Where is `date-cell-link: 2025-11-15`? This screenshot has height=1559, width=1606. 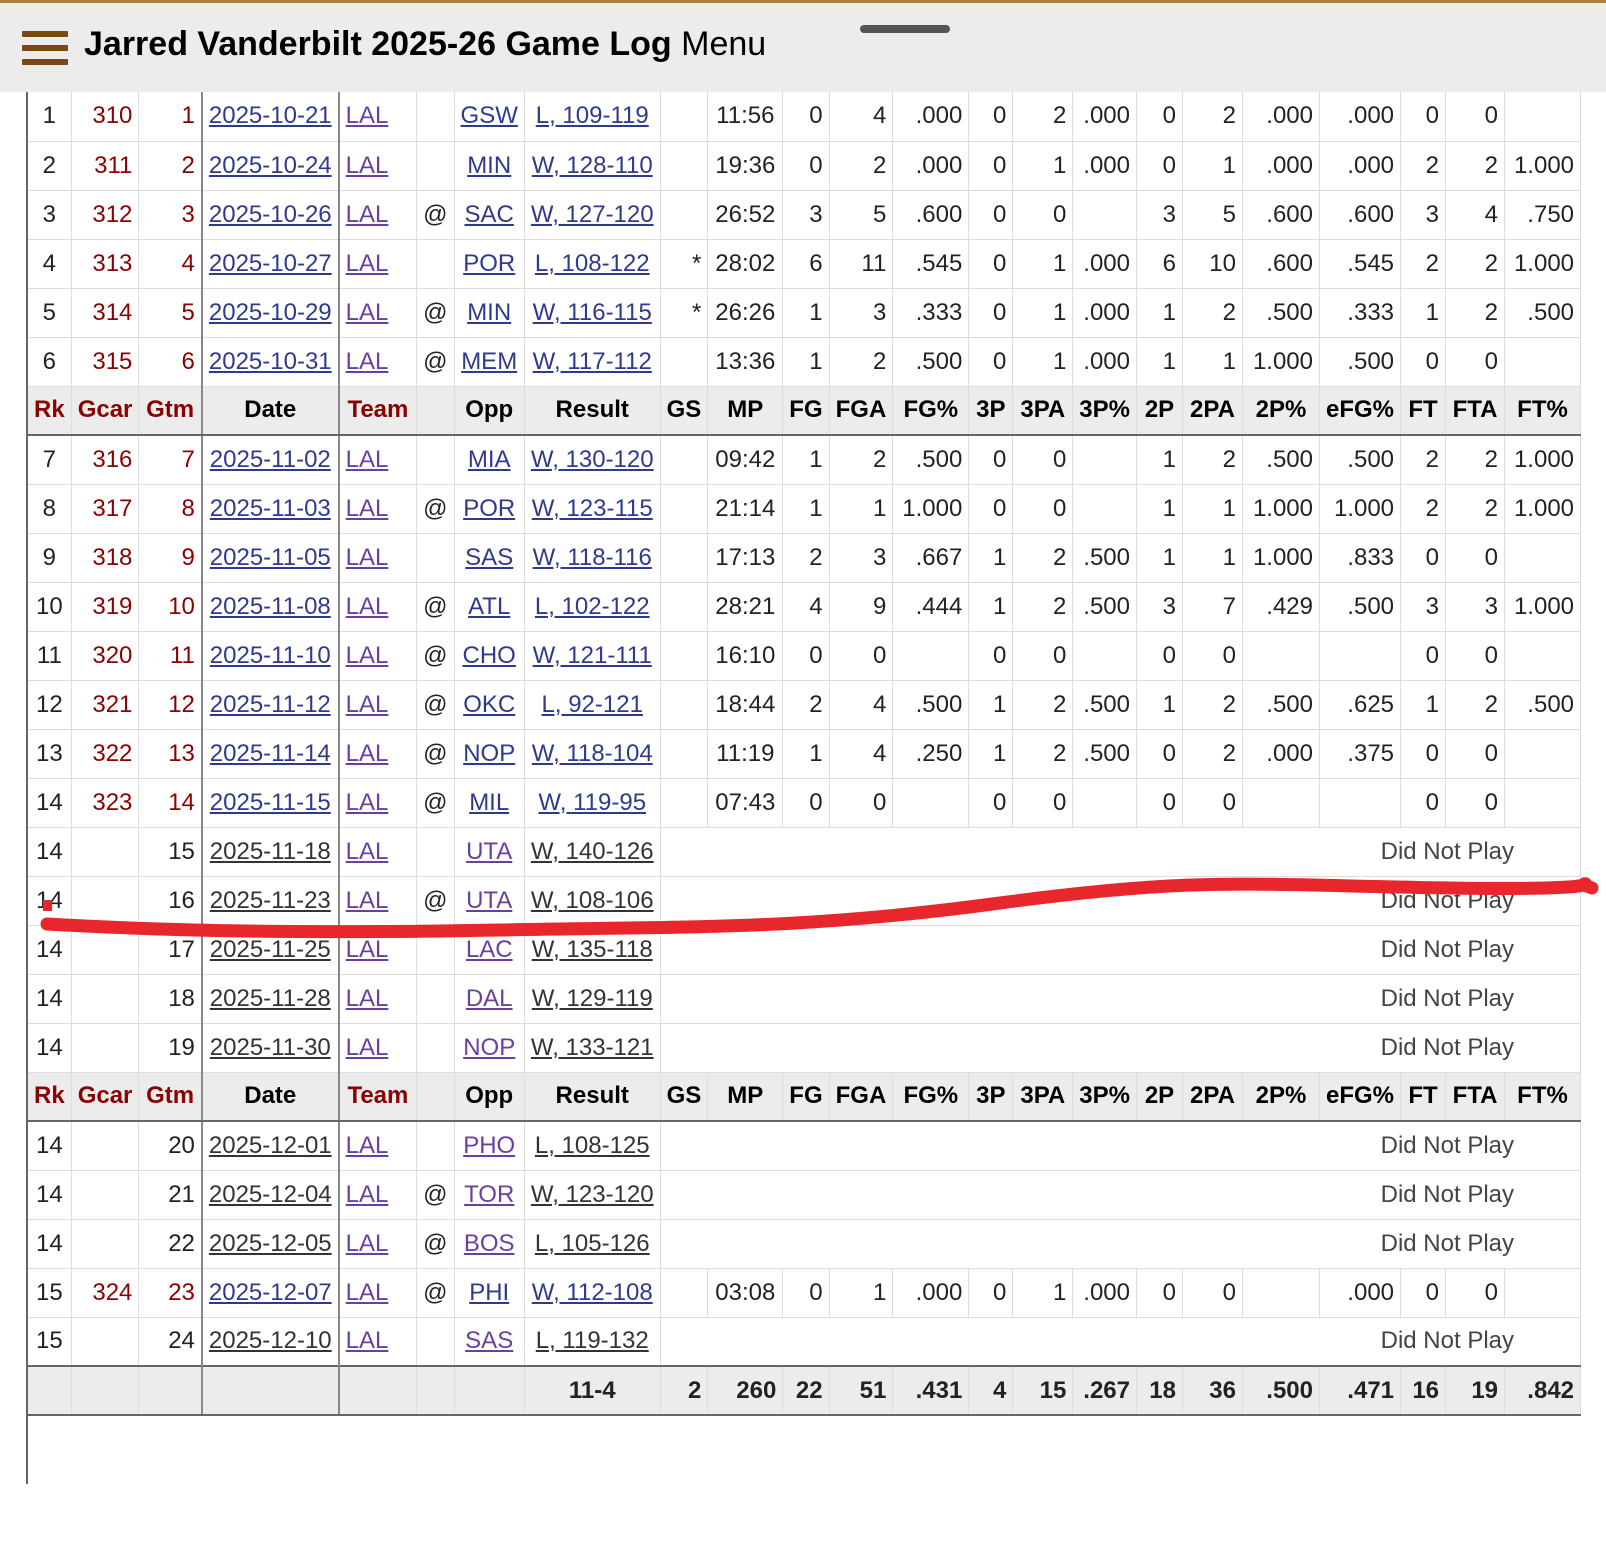 date-cell-link: 2025-11-15 is located at coordinates (270, 802).